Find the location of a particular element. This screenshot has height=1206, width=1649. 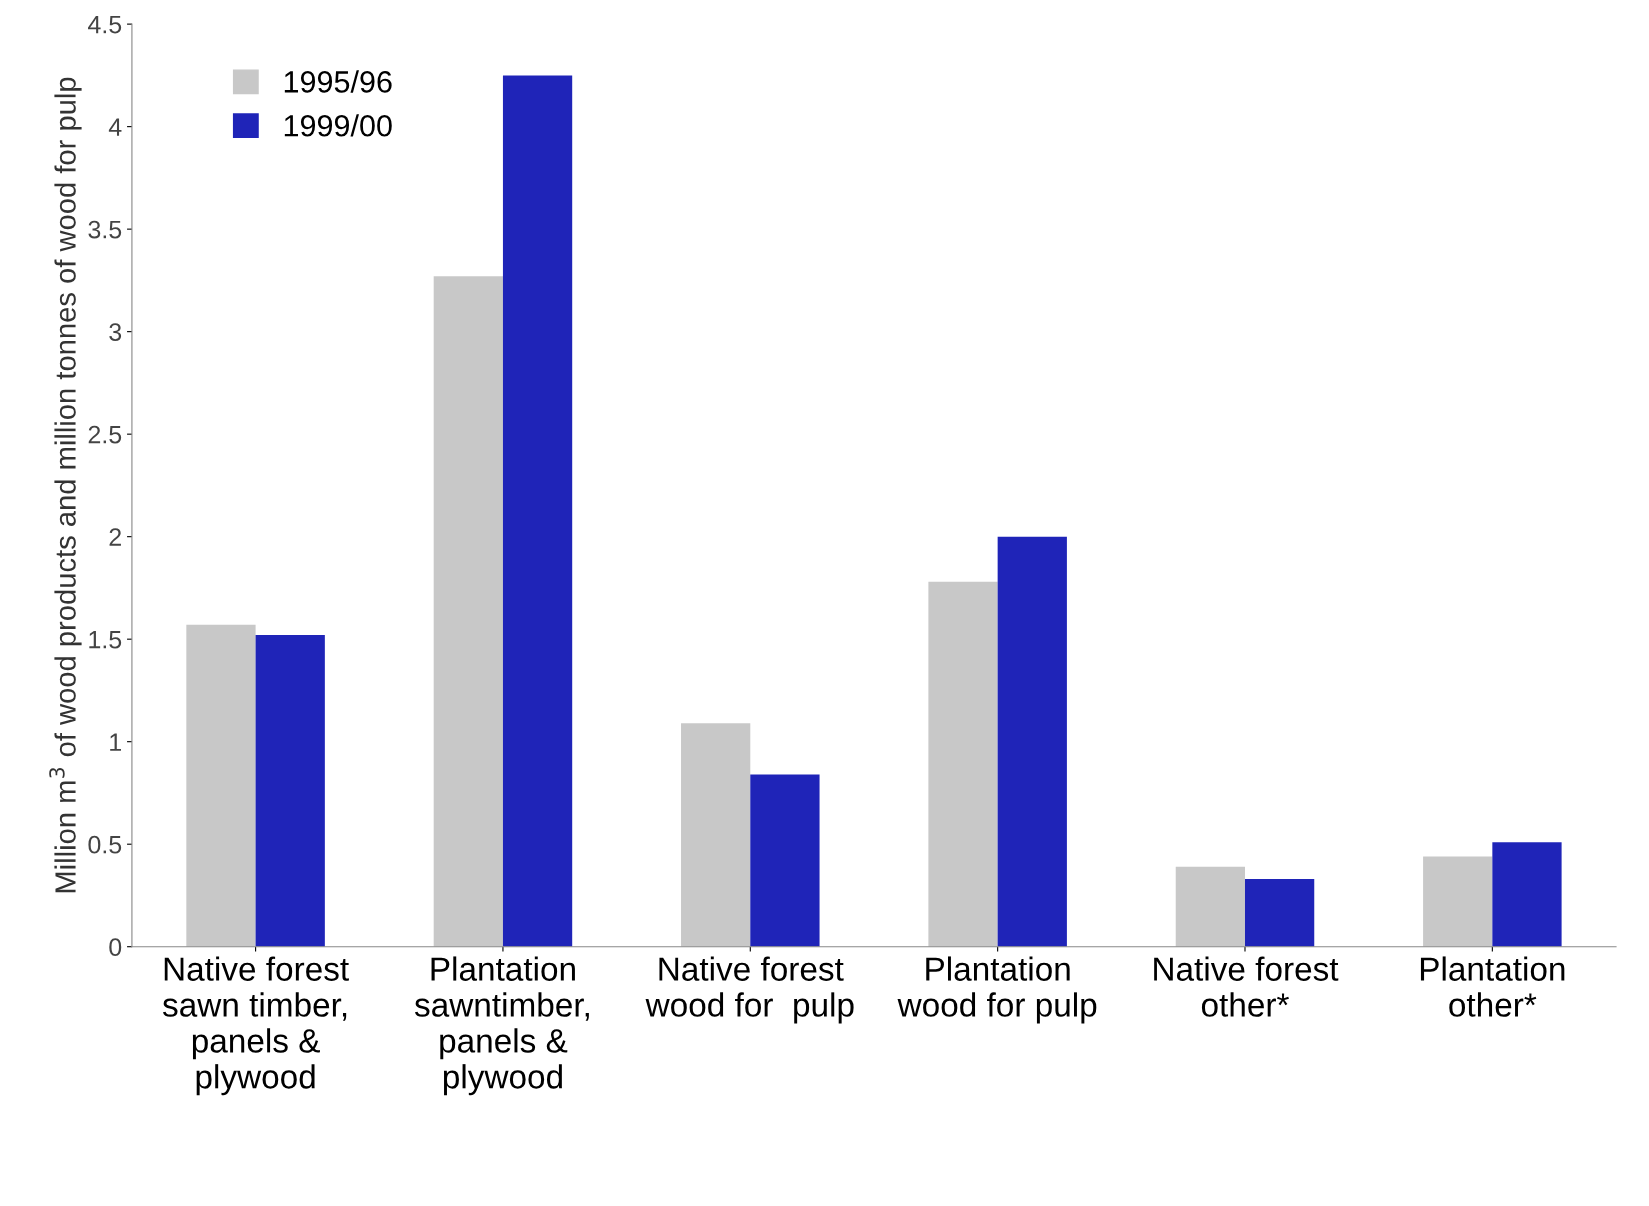

legend-label: 1999/00 is located at coordinates (338, 125).